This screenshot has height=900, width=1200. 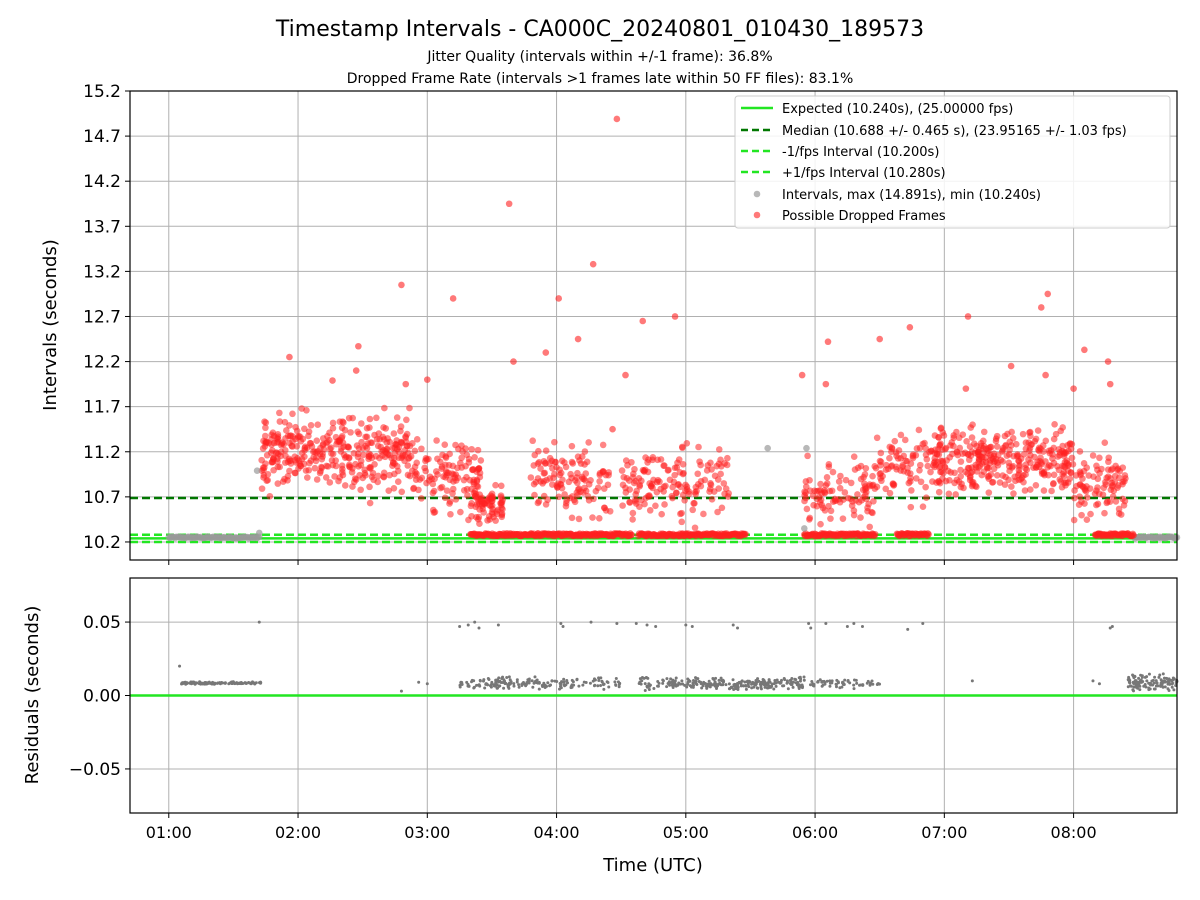 What do you see at coordinates (621, 562) in the screenshot?
I see `intervals-x-ticks` at bounding box center [621, 562].